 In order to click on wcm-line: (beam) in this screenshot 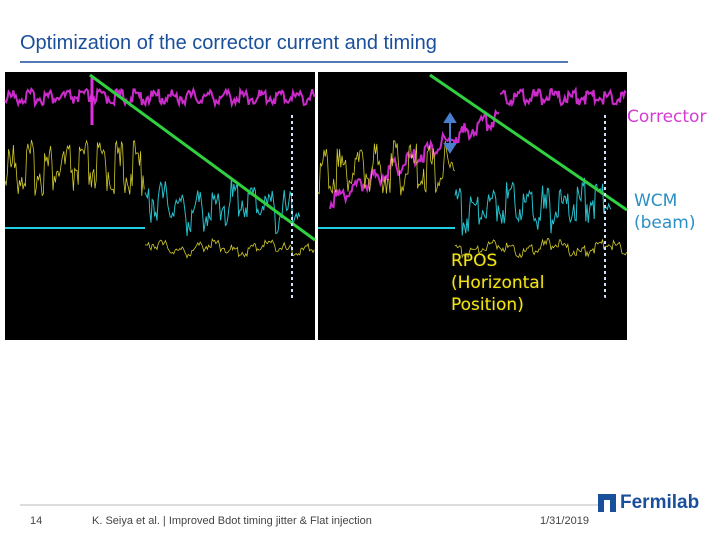, I will do `click(665, 223)`.